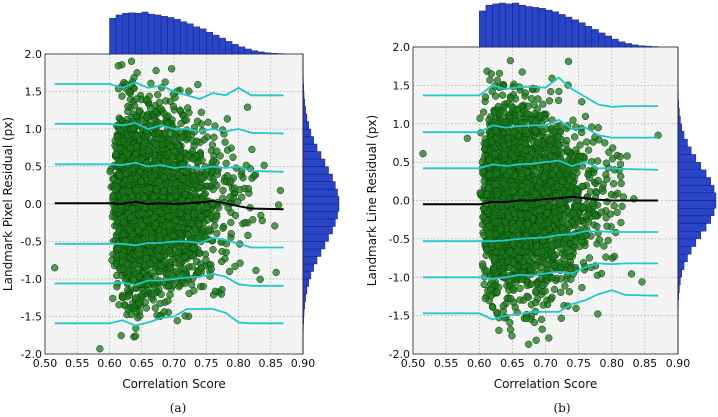 The width and height of the screenshot is (718, 417). Describe the element at coordinates (34, 92) in the screenshot. I see `y-tick-label: 1.5` at that location.